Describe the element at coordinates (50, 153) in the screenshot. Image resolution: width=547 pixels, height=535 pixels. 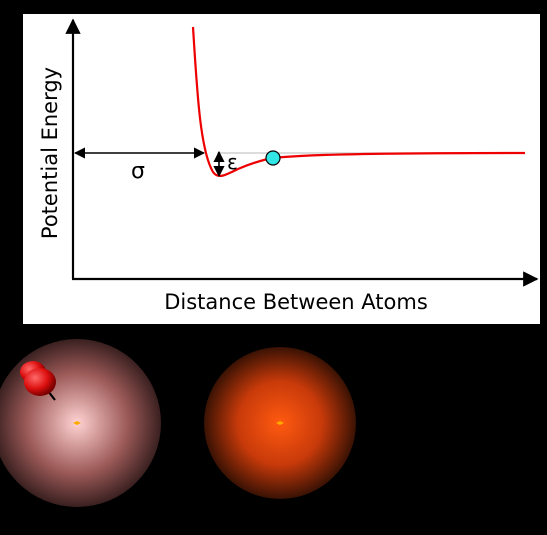
I see `y-axis-label: Potential Energy` at that location.